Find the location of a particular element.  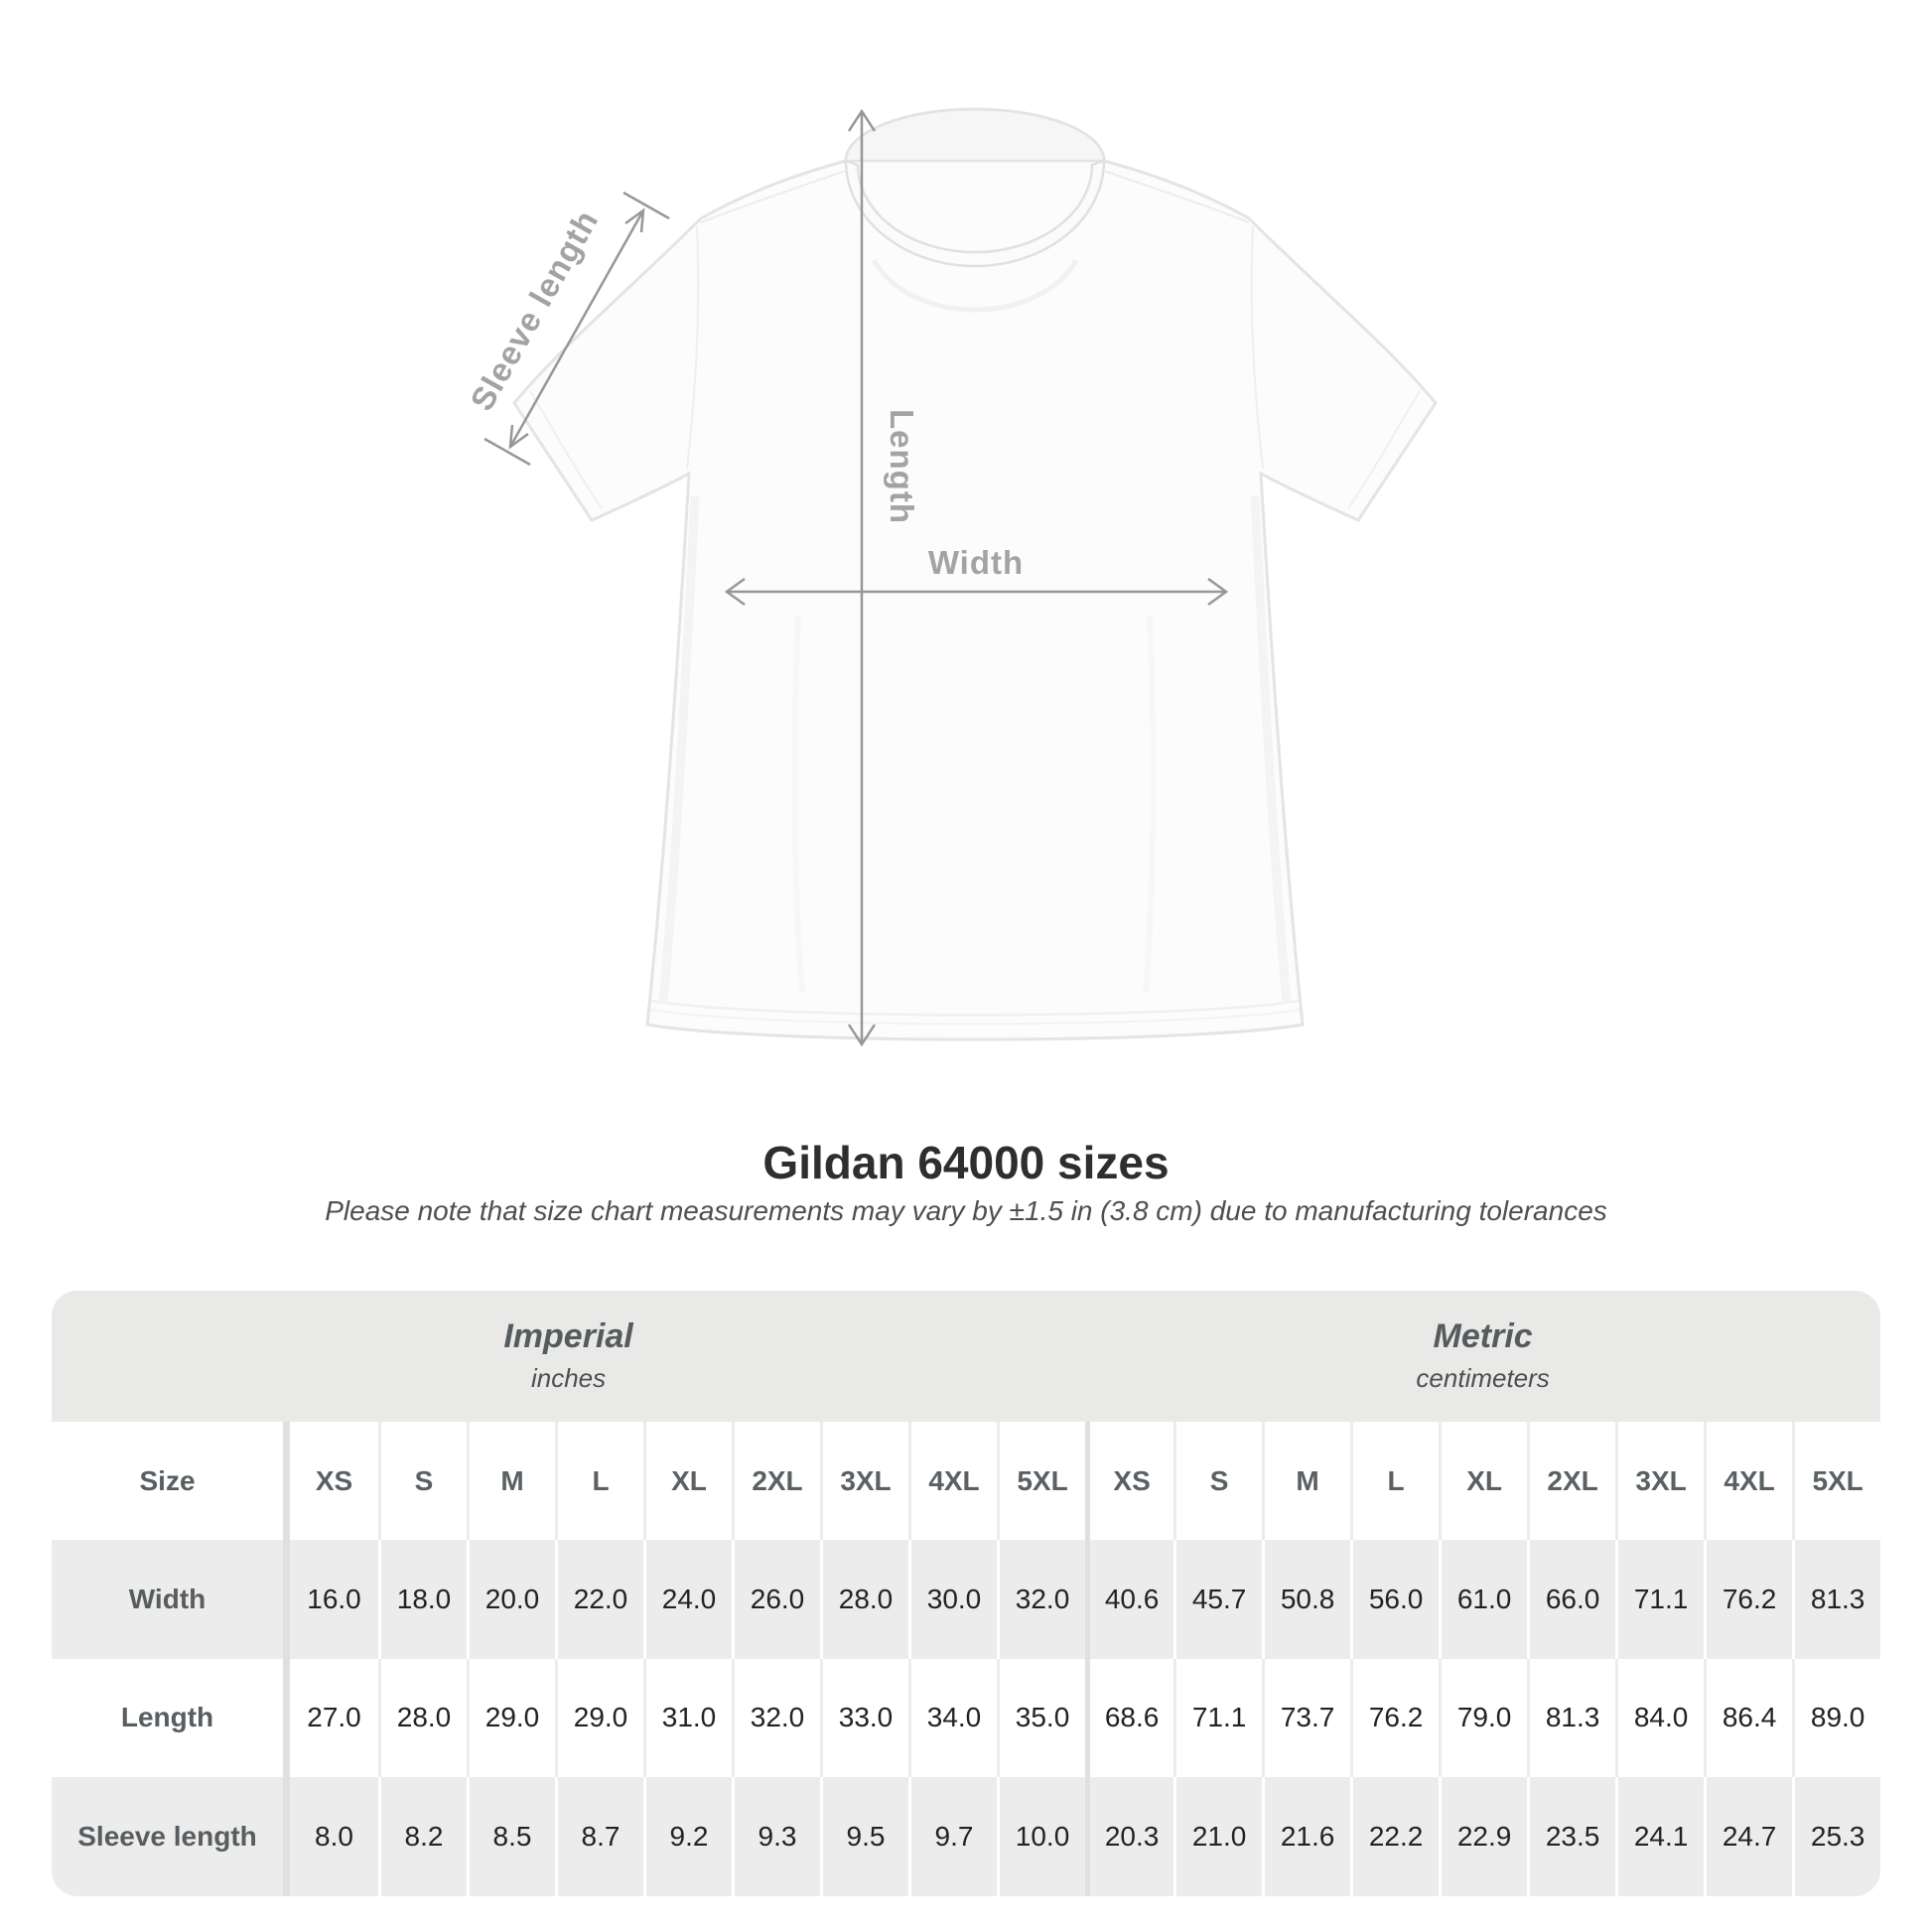

length-value: 86.4 is located at coordinates (1748, 1718).